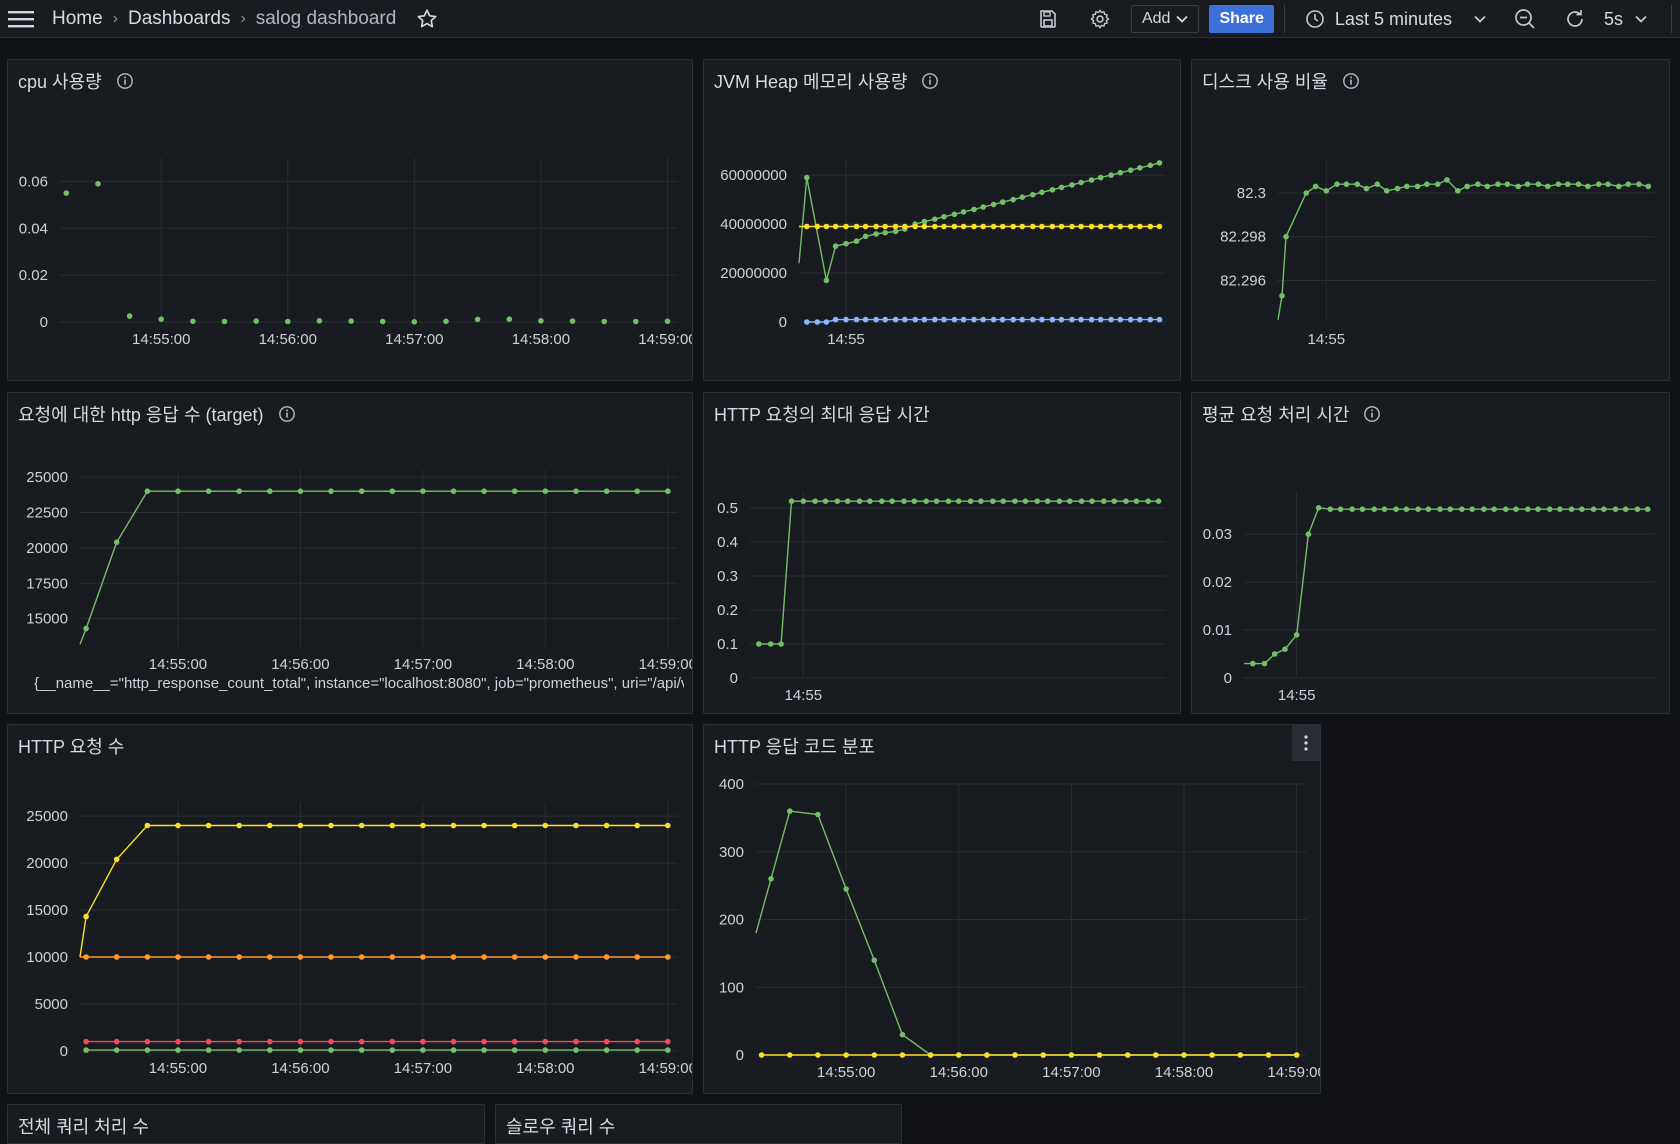 This screenshot has width=1680, height=1144. I want to click on y-tick-label: 17500, so click(47, 583).